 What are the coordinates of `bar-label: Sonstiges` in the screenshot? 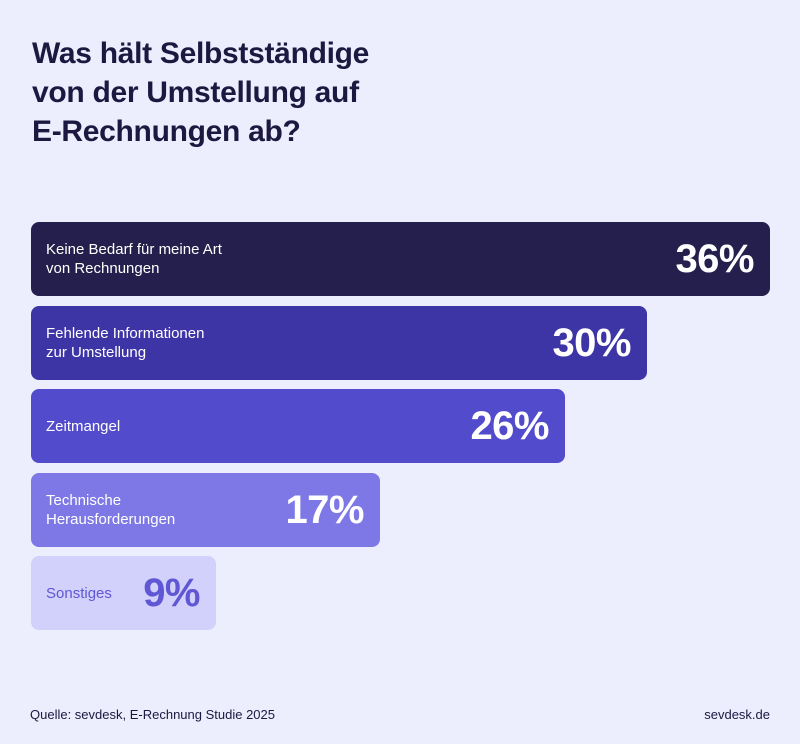 It's located at (79, 593).